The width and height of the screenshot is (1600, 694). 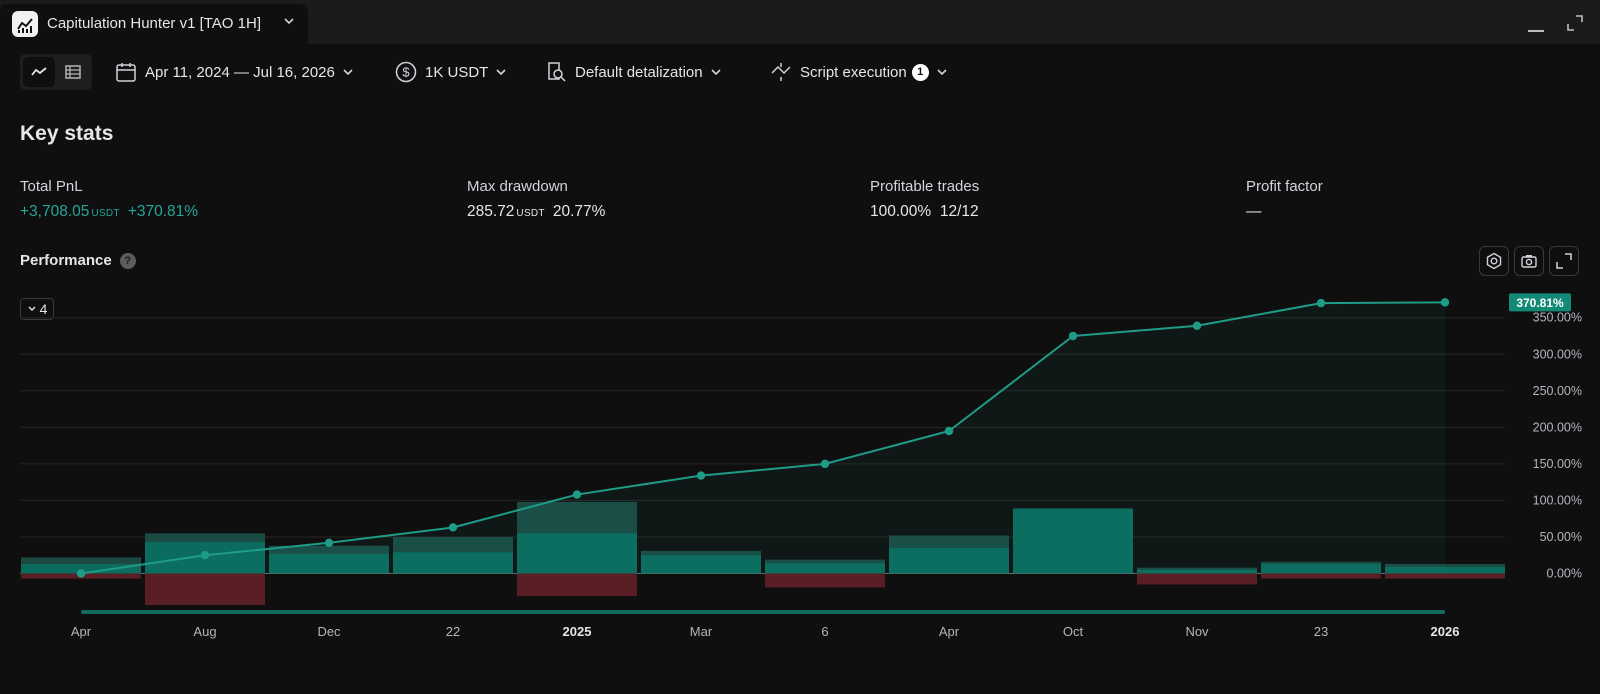 What do you see at coordinates (1557, 427) in the screenshot?
I see `y-tick-label: 200.00%` at bounding box center [1557, 427].